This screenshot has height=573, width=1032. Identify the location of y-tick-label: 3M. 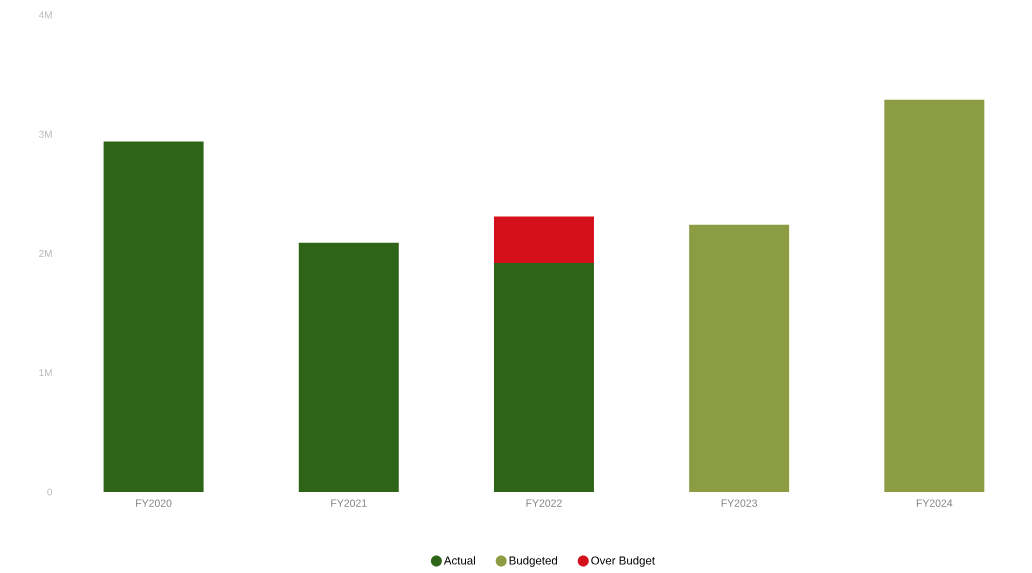
(45, 134).